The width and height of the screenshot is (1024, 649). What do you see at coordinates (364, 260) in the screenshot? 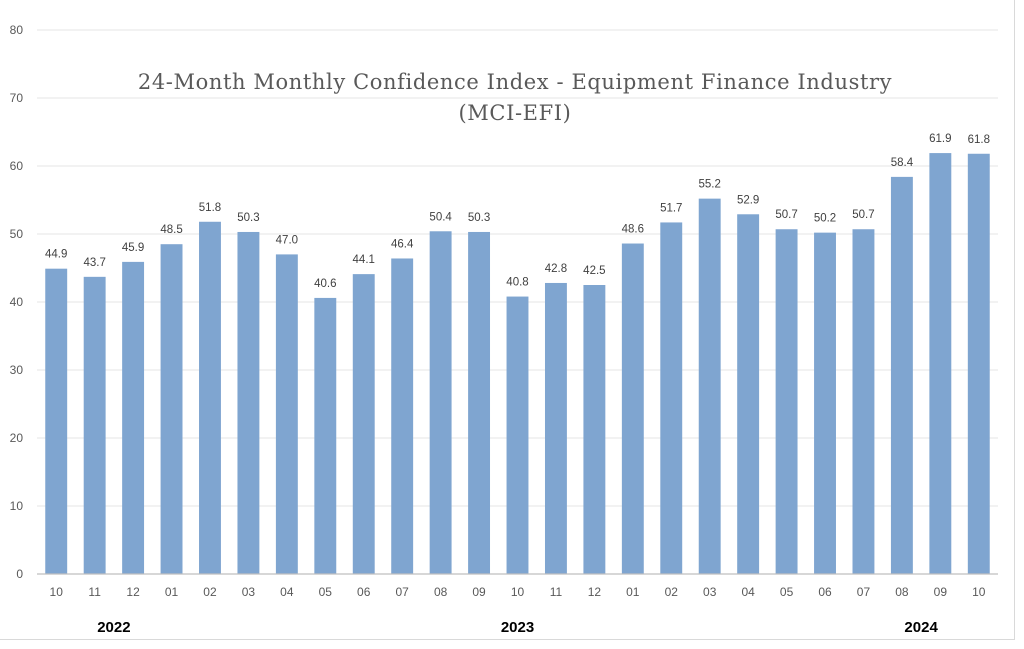
I see `data-label: 44.1` at bounding box center [364, 260].